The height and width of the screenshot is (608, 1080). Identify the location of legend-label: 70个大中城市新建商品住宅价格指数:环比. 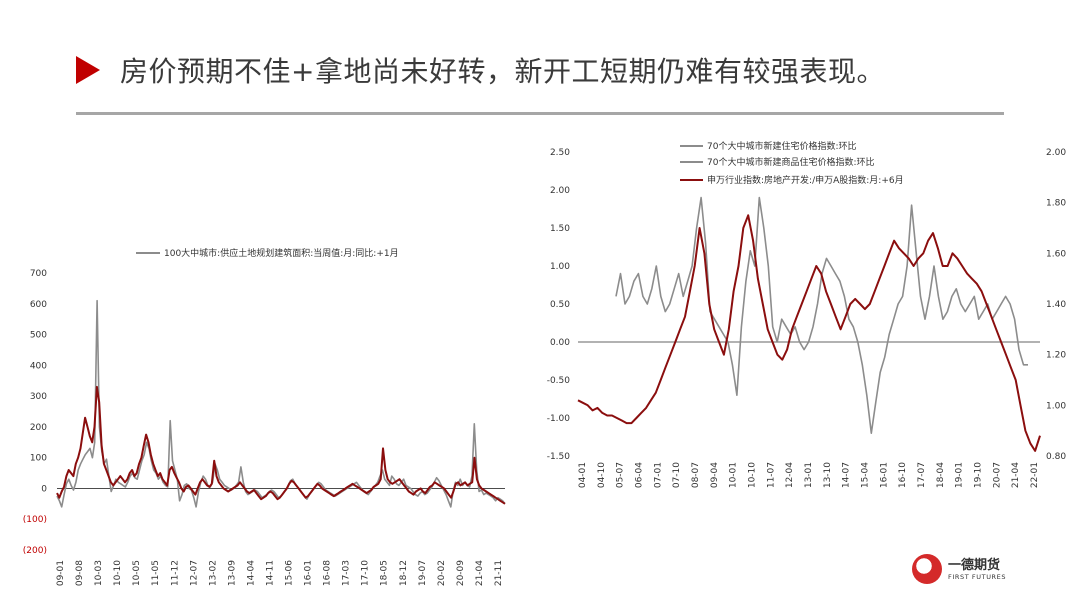
(791, 162).